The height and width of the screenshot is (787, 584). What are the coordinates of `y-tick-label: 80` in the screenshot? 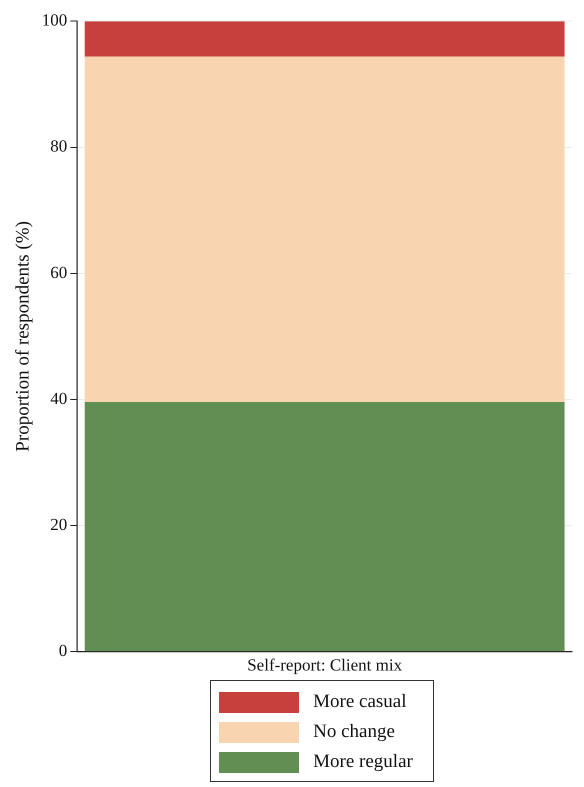 It's located at (59, 146).